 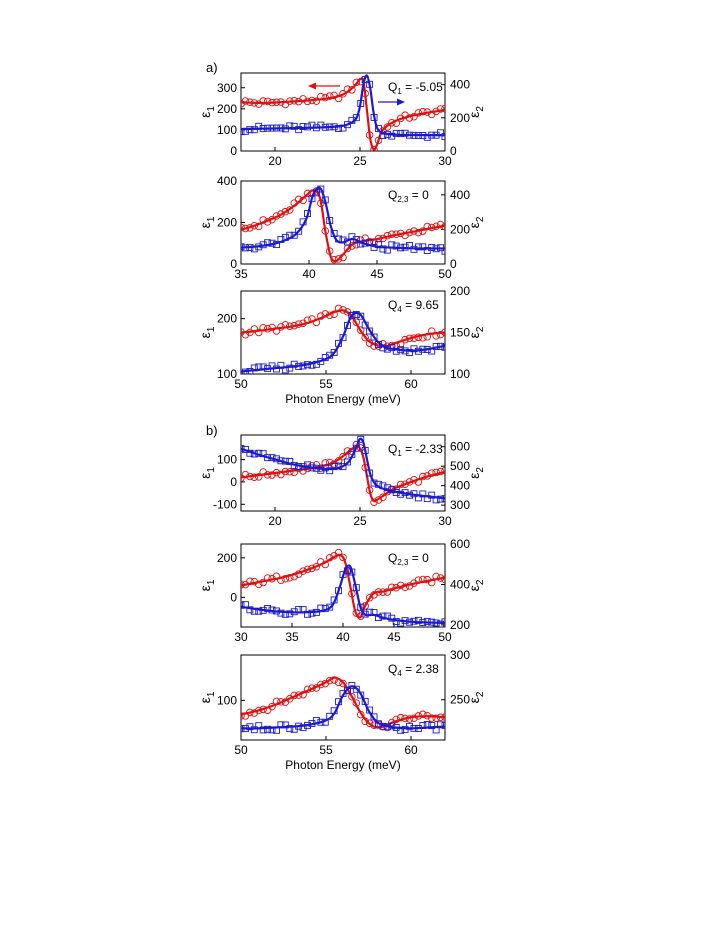 I want to click on q-annotation-value: = 0, so click(x=418, y=195).